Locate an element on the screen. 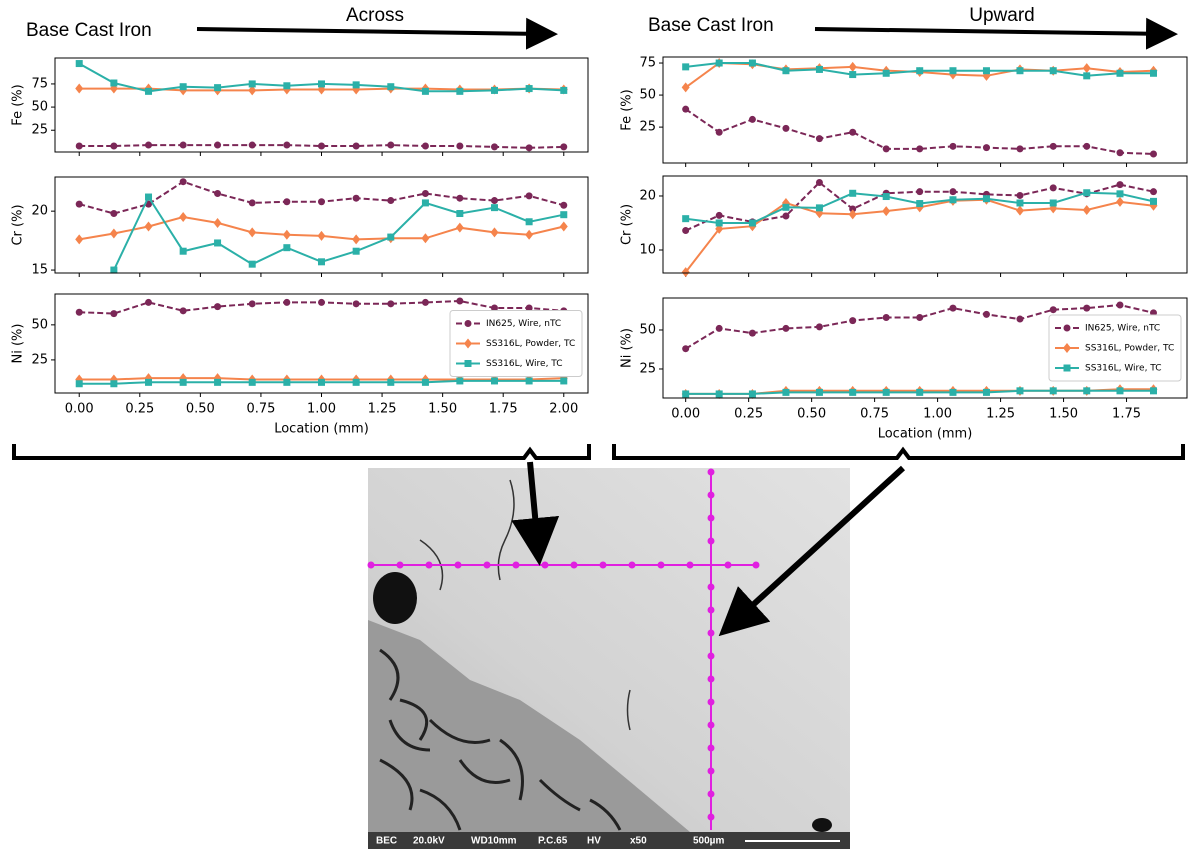 This screenshot has height=849, width=1195. plot-frame is located at coordinates (925, 224).